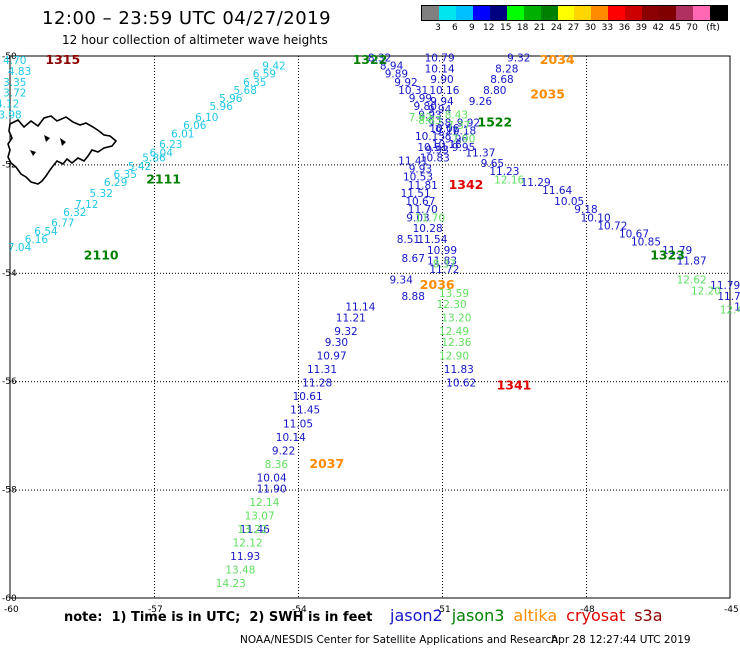 This screenshot has height=650, width=740. Describe the element at coordinates (425, 107) in the screenshot. I see `wave-height-value: 9.80` at that location.